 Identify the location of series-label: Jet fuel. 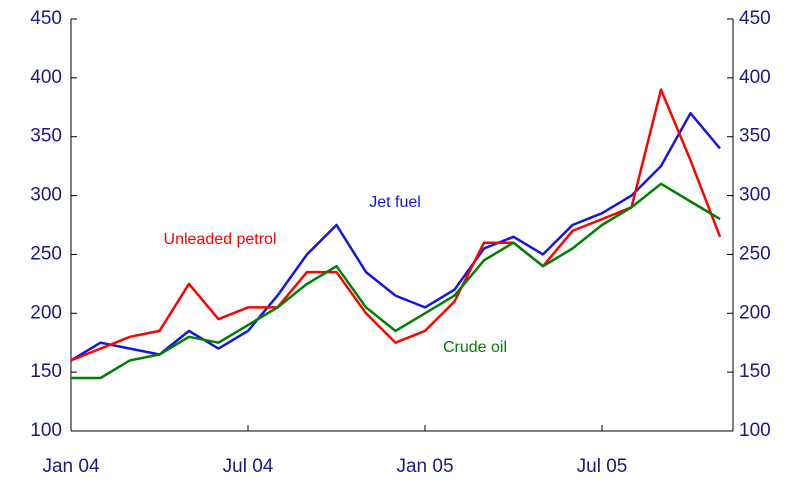
(395, 202).